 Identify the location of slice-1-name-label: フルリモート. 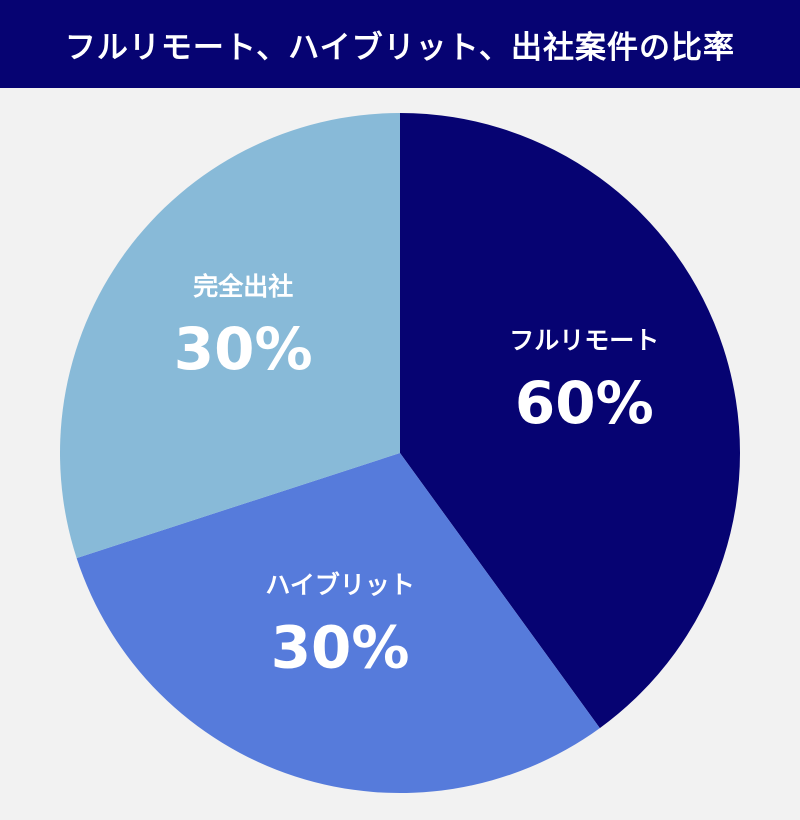
(584, 340).